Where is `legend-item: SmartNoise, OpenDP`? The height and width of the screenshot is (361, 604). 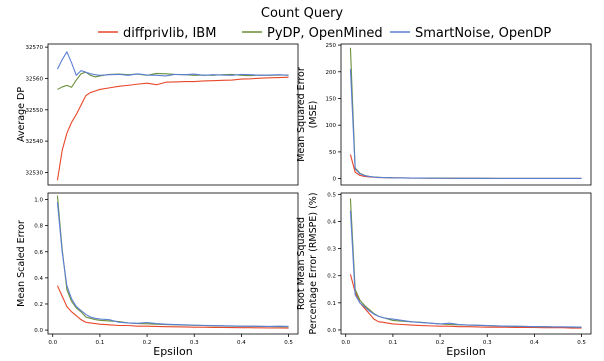
legend-item: SmartNoise, OpenDP is located at coordinates (470, 33).